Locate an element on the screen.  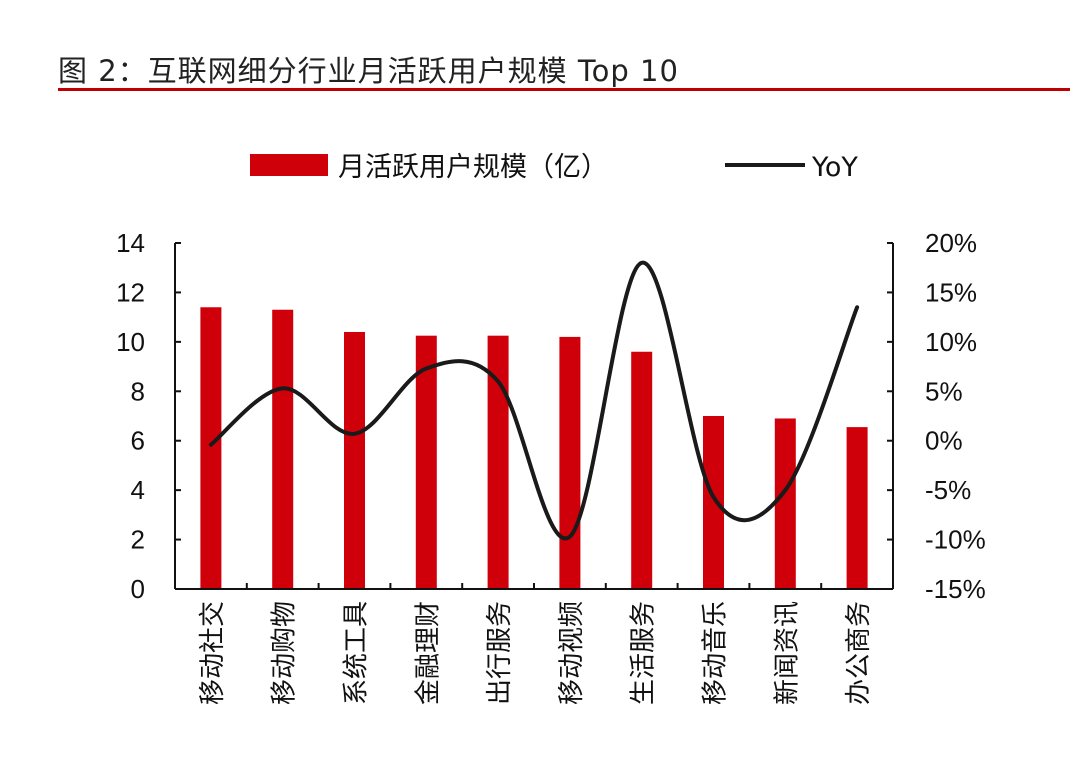
category-label: 金融理财 is located at coordinates (428, 653).